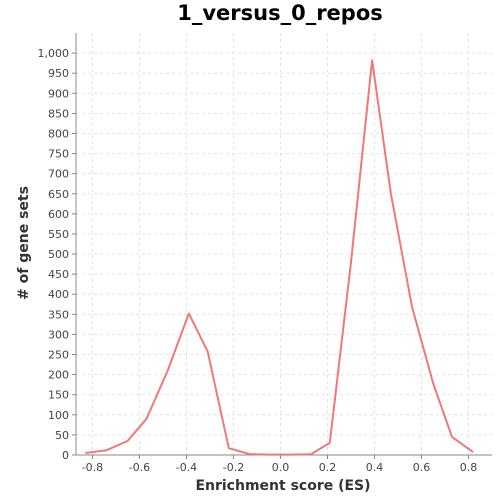  I want to click on y-tick-label: 600, so click(58, 214).